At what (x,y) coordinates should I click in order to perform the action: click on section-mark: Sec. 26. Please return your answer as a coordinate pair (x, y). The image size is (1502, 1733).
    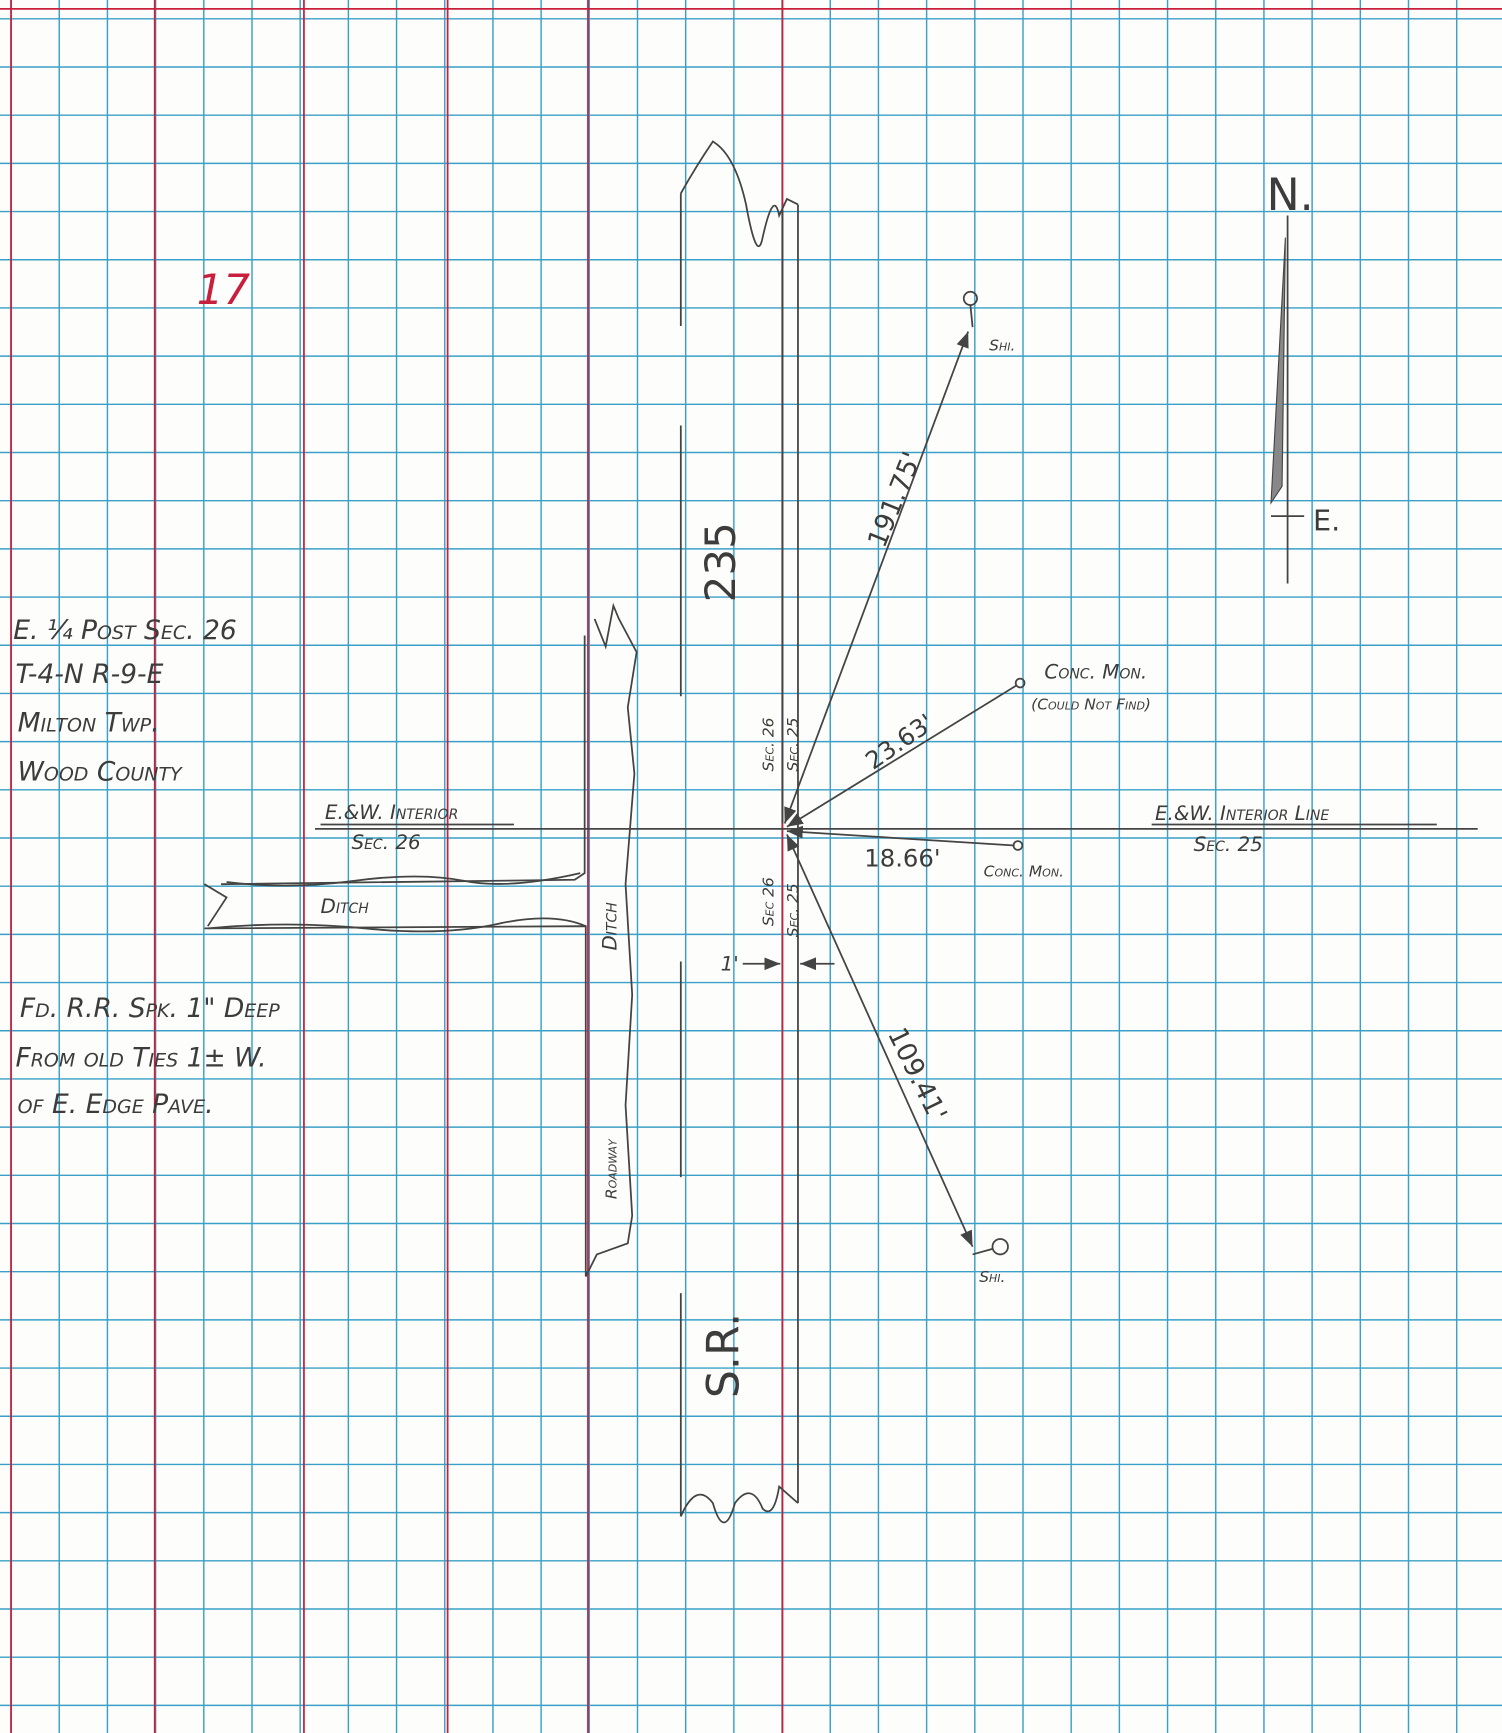
    Looking at the image, I should click on (769, 744).